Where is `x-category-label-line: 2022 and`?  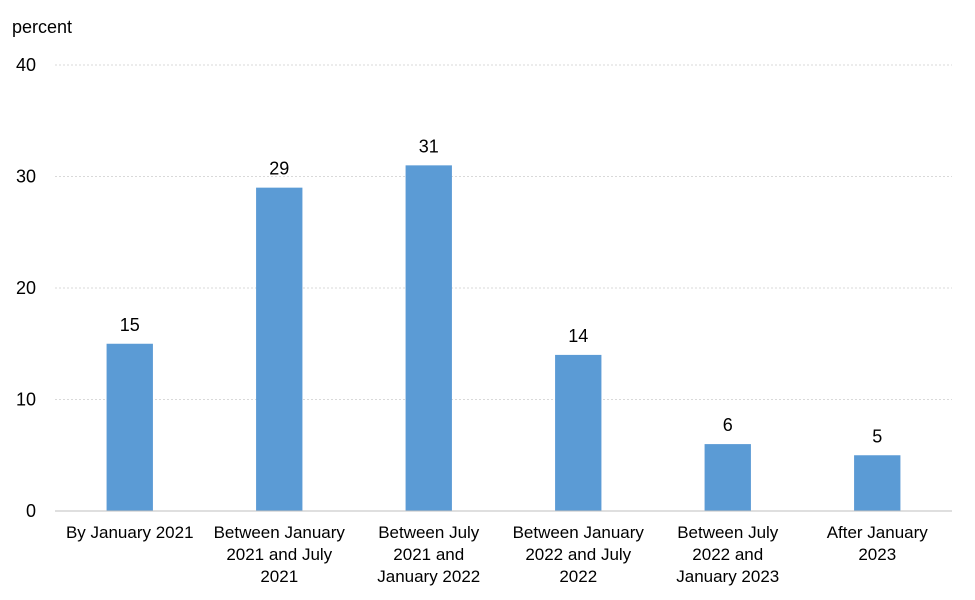 x-category-label-line: 2022 and is located at coordinates (727, 554).